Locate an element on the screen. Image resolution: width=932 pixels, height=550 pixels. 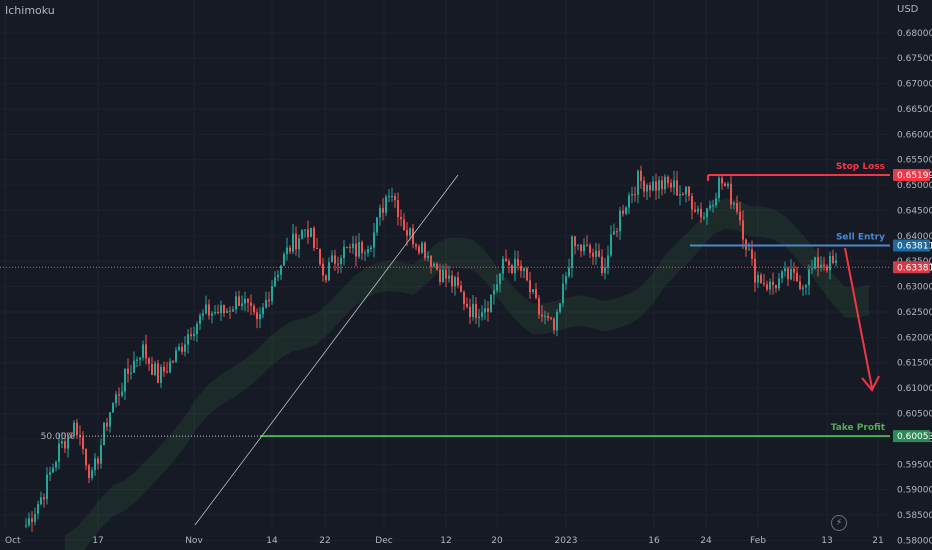
lightning-icon: ⚡ is located at coordinates (839, 523).